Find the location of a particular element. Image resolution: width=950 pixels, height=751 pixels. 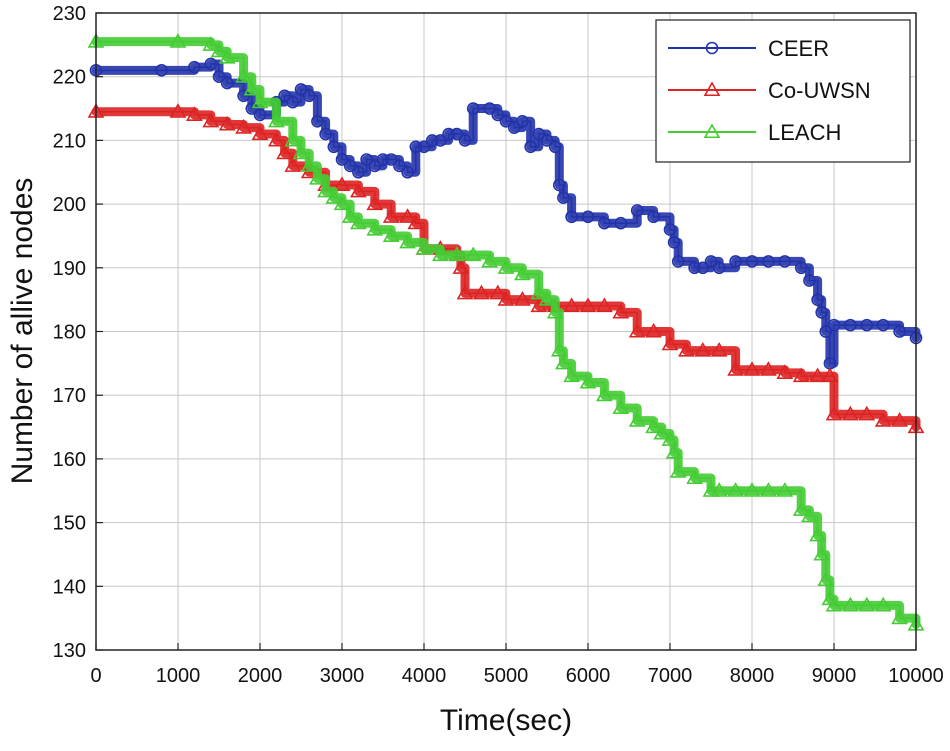

x-tick-label: 8000 is located at coordinates (752, 676).